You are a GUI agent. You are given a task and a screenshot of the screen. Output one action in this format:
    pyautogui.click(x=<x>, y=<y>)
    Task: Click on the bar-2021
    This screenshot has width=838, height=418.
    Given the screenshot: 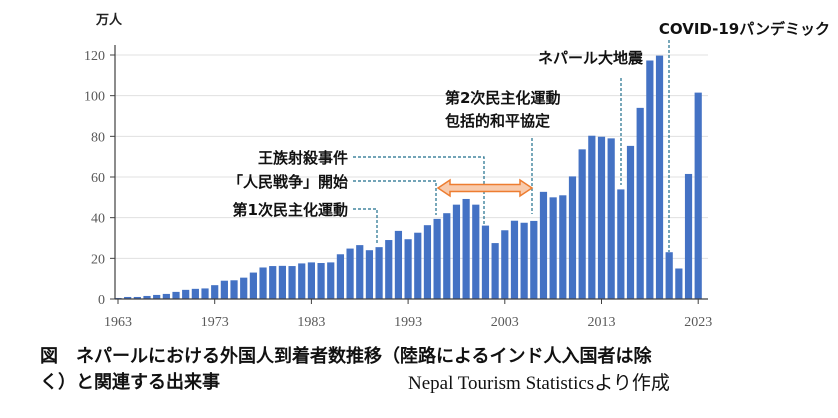 What is the action you would take?
    pyautogui.click(x=679, y=283)
    